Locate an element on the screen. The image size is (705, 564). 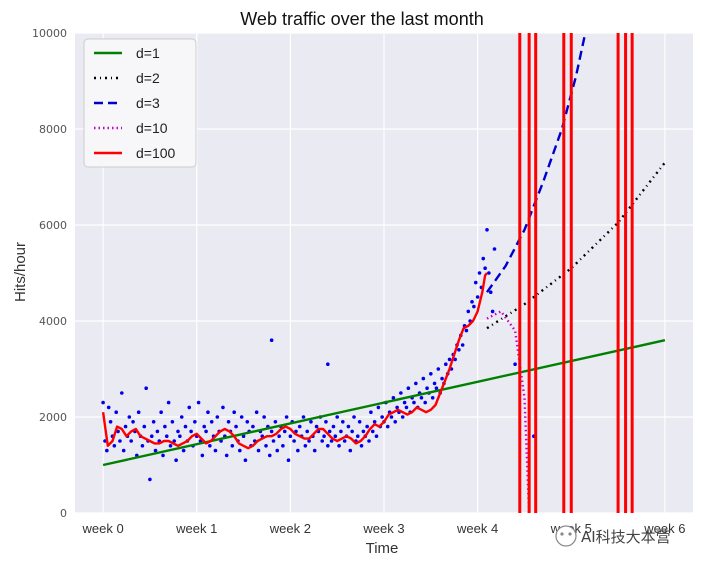
x-tick-label: week 0 is located at coordinates (102, 528).